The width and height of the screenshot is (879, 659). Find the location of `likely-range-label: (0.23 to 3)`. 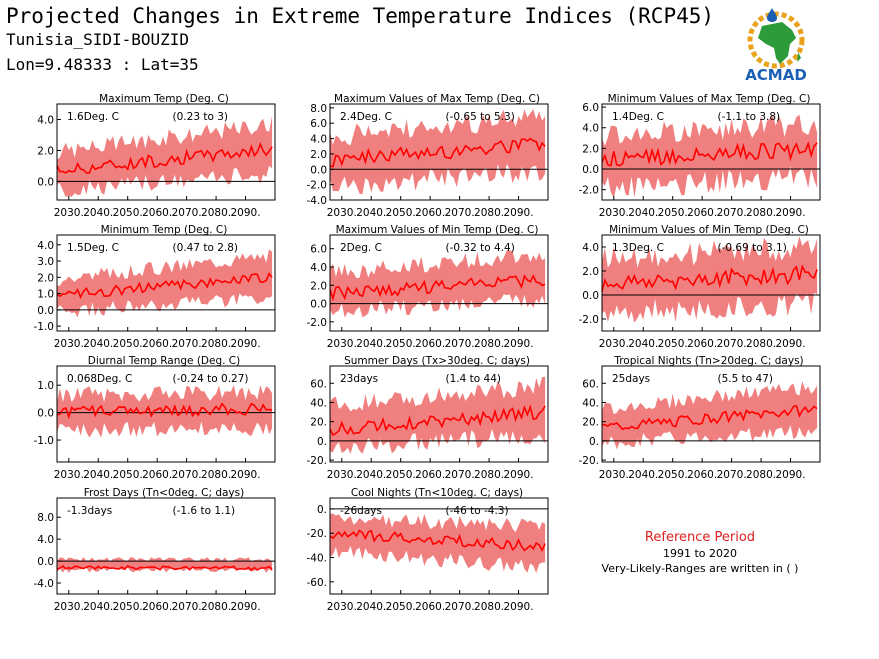

likely-range-label: (0.23 to 3) is located at coordinates (200, 117).